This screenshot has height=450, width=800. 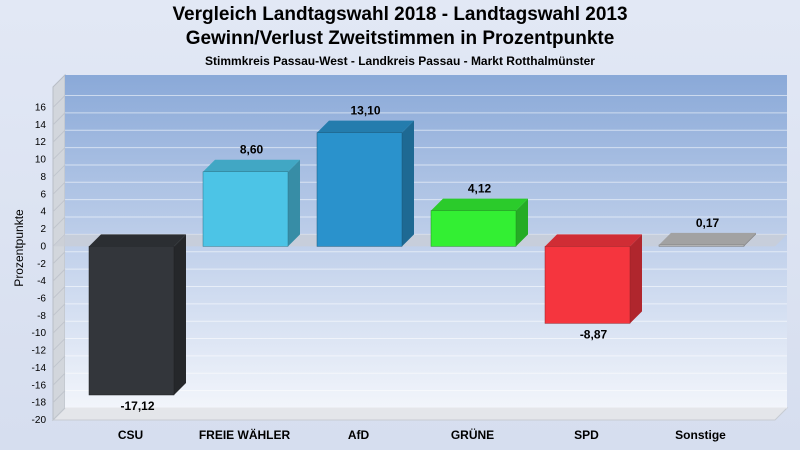 I want to click on y-tick-label: -20, so click(x=39, y=420).